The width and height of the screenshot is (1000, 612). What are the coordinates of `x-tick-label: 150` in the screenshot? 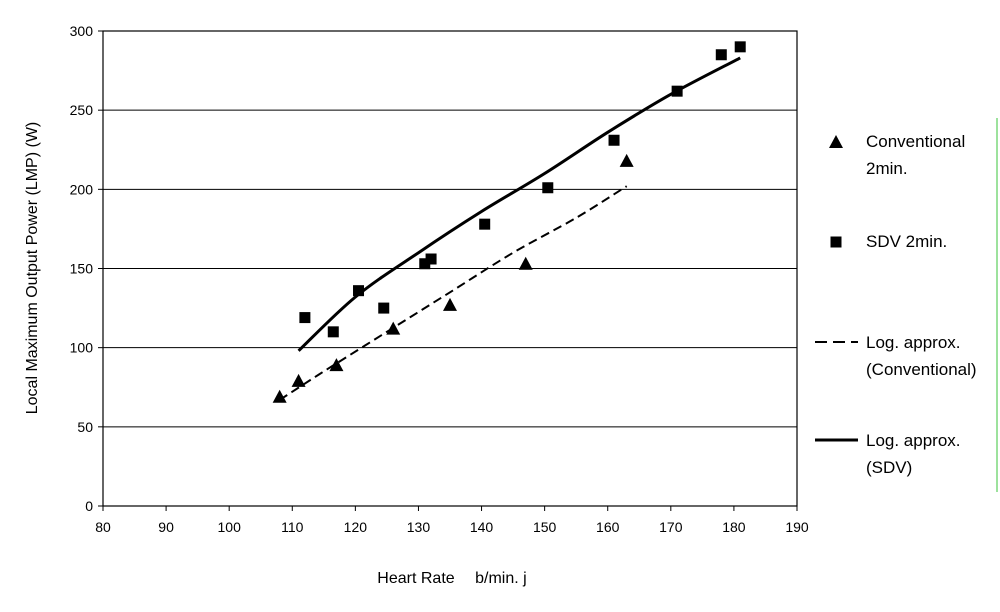 It's located at (545, 527).